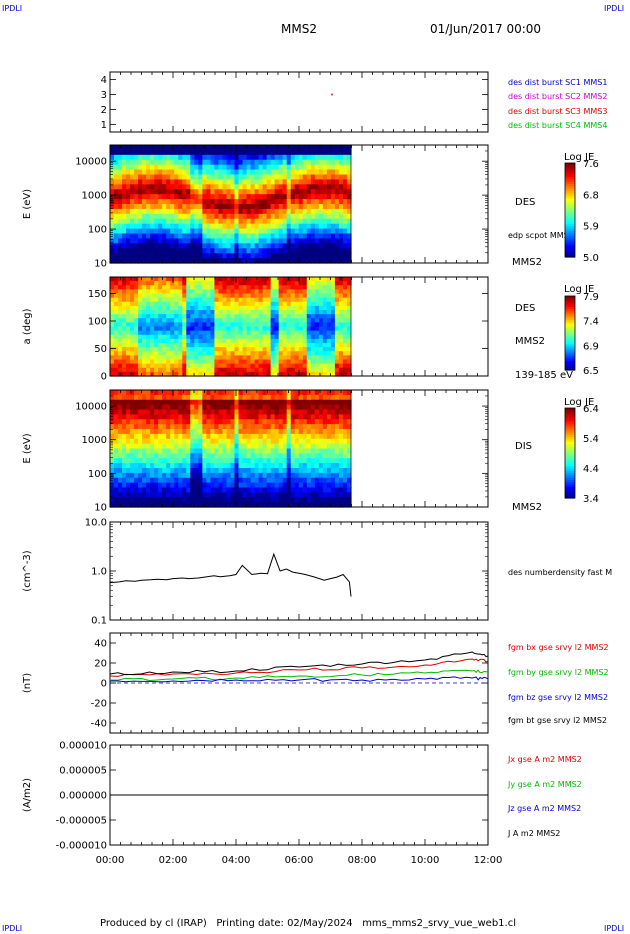 The image size is (630, 934). What do you see at coordinates (579, 157) in the screenshot?
I see `des_energy-colorbar-title: Log JE` at bounding box center [579, 157].